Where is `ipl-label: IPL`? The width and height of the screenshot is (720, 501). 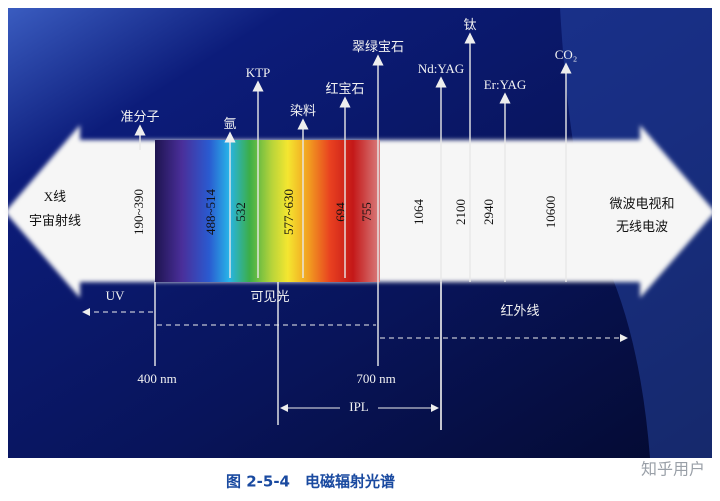 ipl-label: IPL is located at coordinates (359, 406).